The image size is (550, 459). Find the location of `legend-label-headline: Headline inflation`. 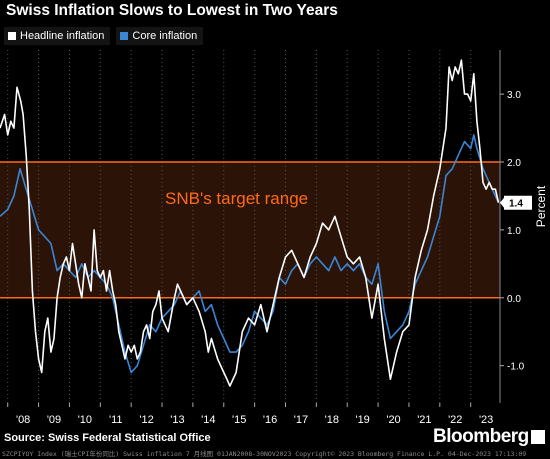

legend-label-headline: Headline inflation is located at coordinates (62, 36).